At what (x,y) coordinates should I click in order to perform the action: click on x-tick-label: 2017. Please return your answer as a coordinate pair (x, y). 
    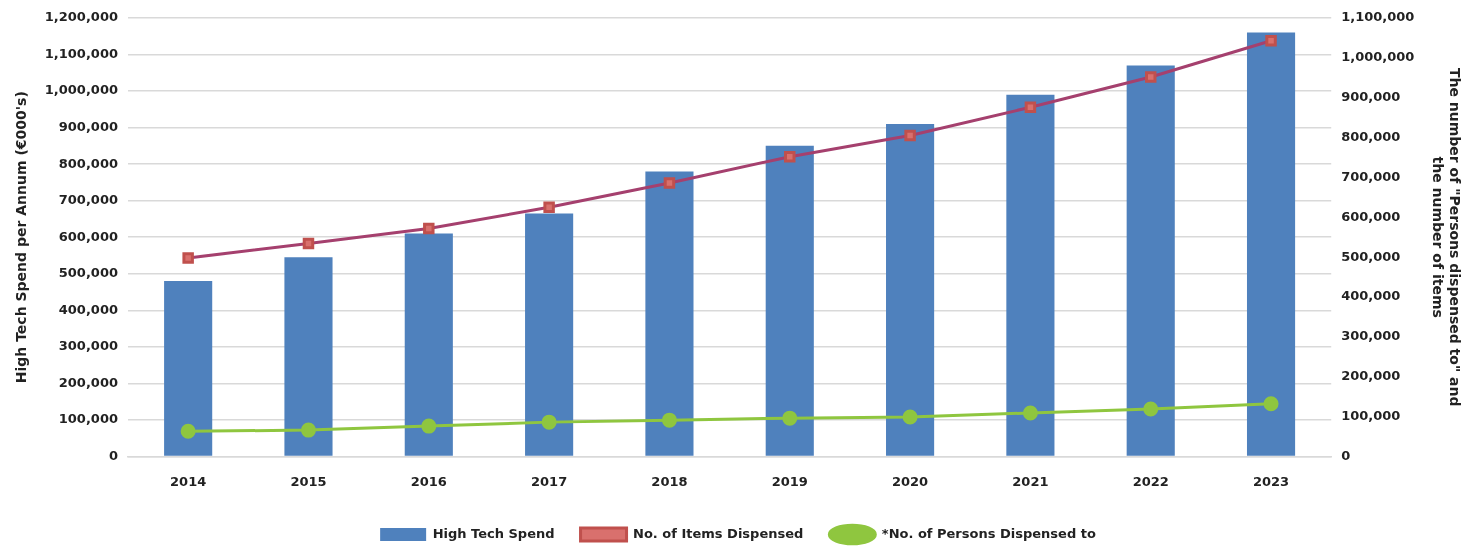
    Looking at the image, I should click on (549, 481).